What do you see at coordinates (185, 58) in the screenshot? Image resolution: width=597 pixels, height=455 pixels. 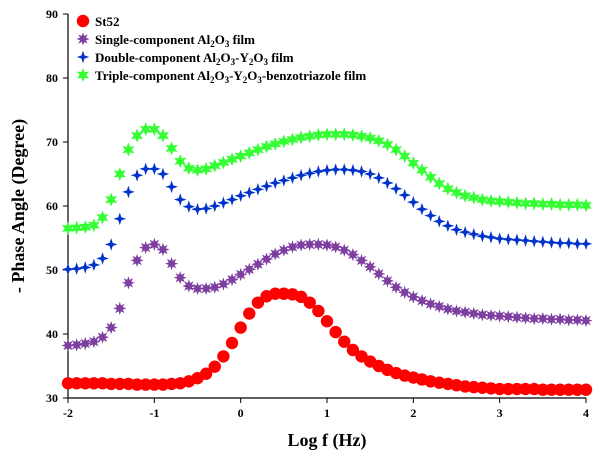 I see `legend-item: Double-component Al2O3-Y2O3 film` at bounding box center [185, 58].